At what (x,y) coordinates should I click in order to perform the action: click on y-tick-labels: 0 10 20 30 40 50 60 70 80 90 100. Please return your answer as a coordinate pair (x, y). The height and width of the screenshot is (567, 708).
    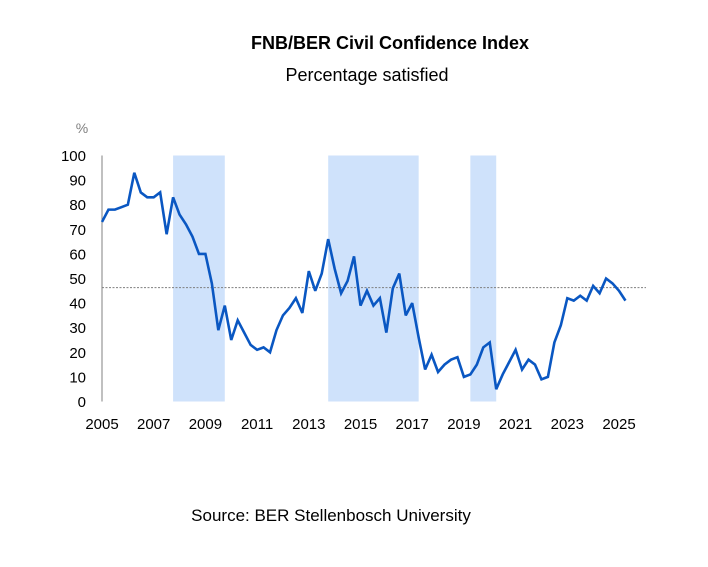
    Looking at the image, I should click on (73, 279).